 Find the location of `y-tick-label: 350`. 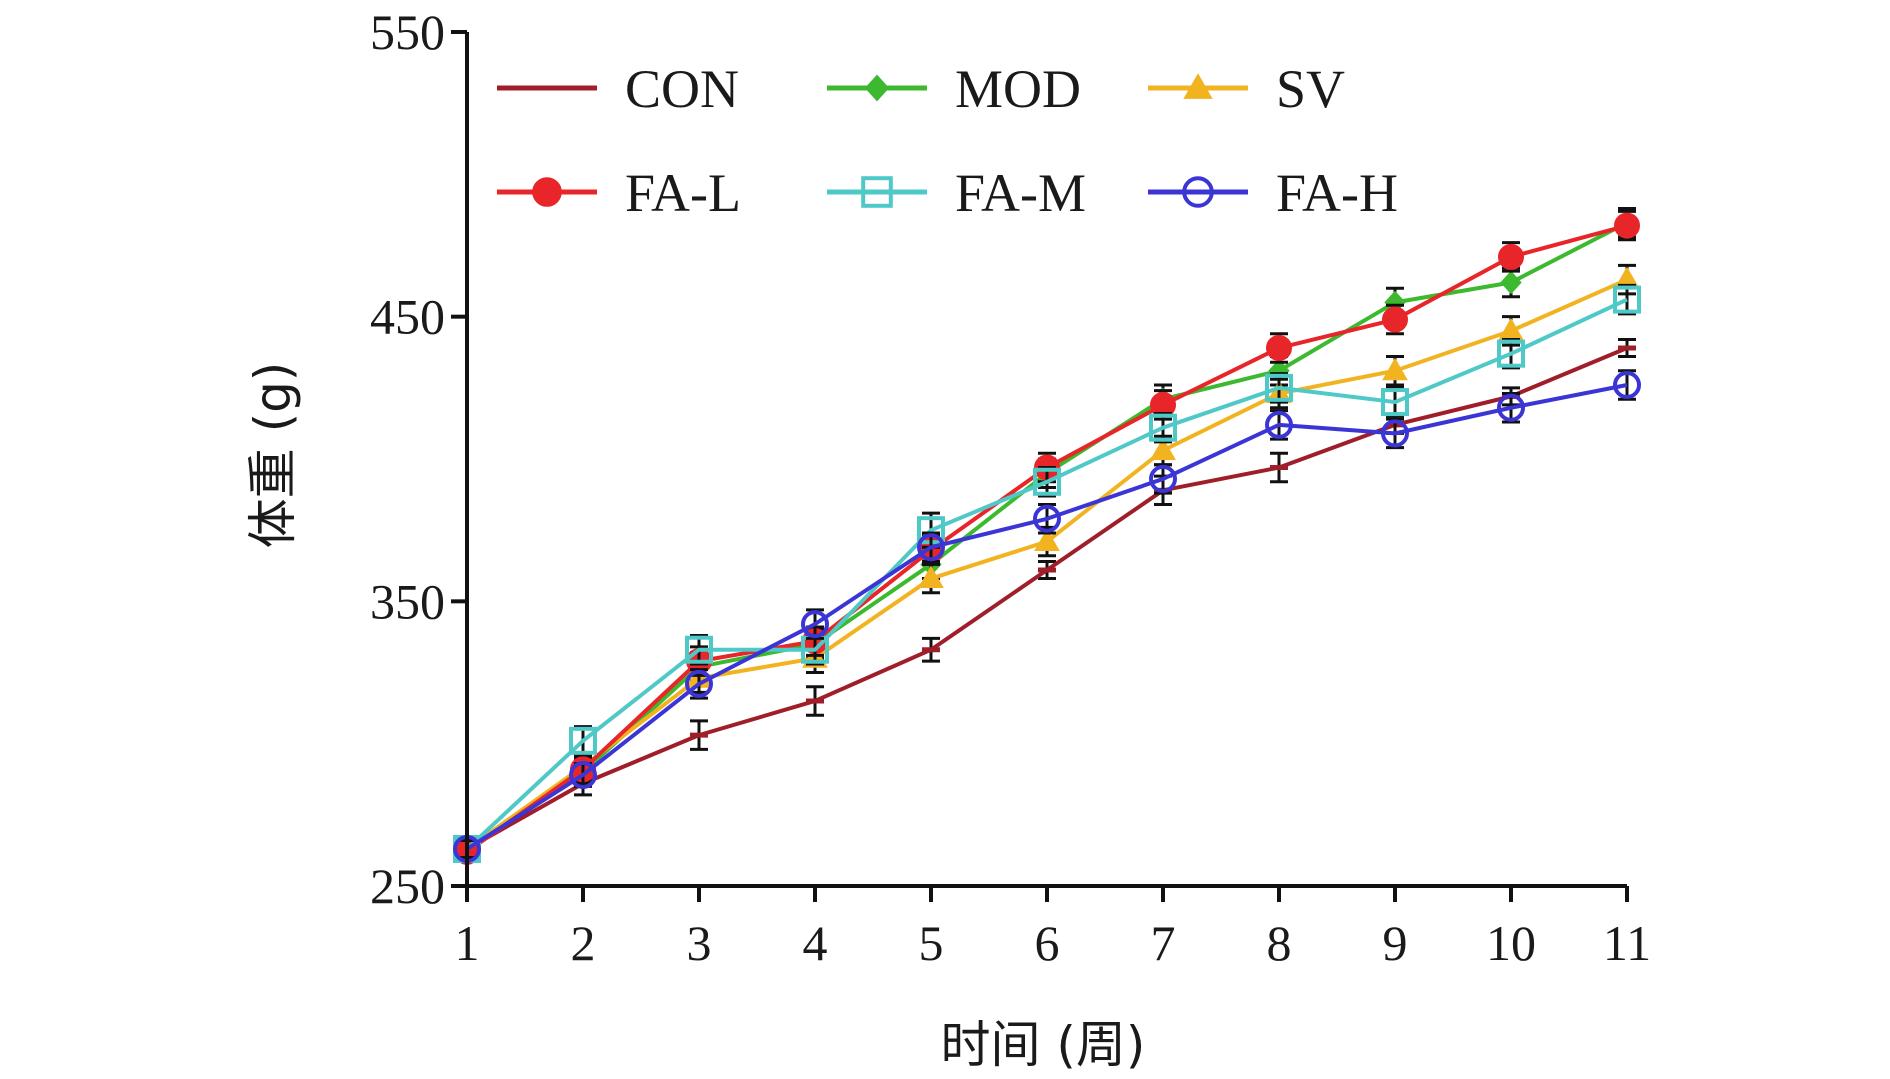

y-tick-label: 350 is located at coordinates (407, 601).